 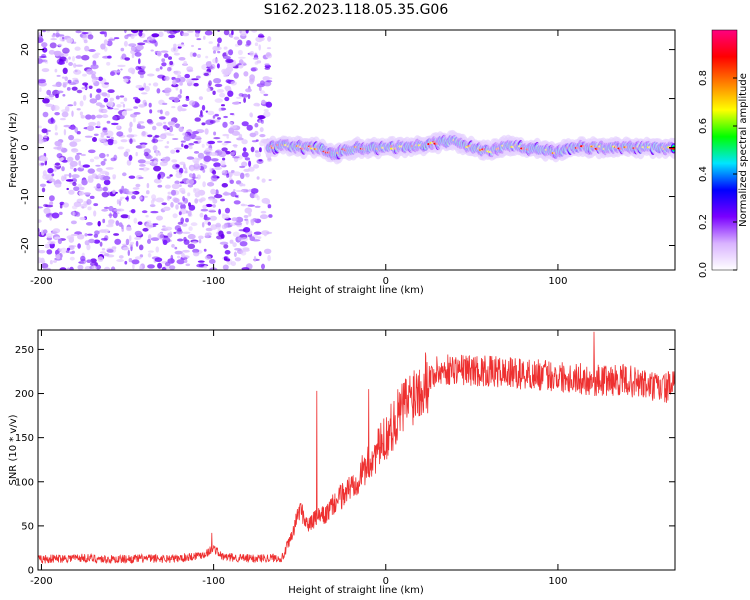 What do you see at coordinates (25, 147) in the screenshot?
I see `y-tick-label: 0` at bounding box center [25, 147].